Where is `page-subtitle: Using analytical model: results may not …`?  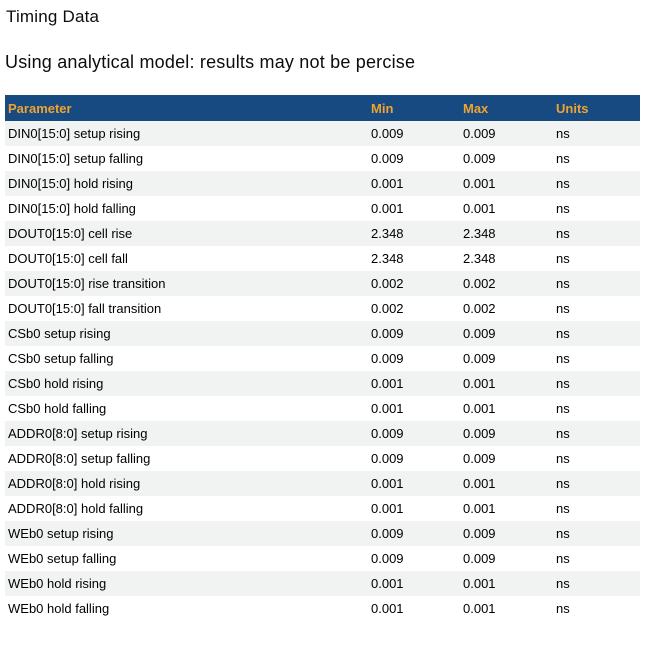 page-subtitle: Using analytical model: results may not … is located at coordinates (210, 62).